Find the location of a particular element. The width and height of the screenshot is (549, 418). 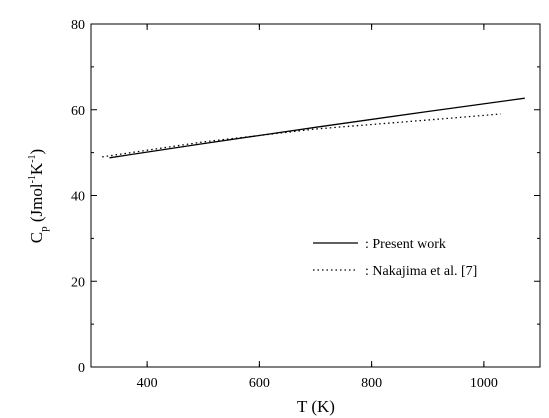

x-tick-label-600: 600 is located at coordinates (259, 383).